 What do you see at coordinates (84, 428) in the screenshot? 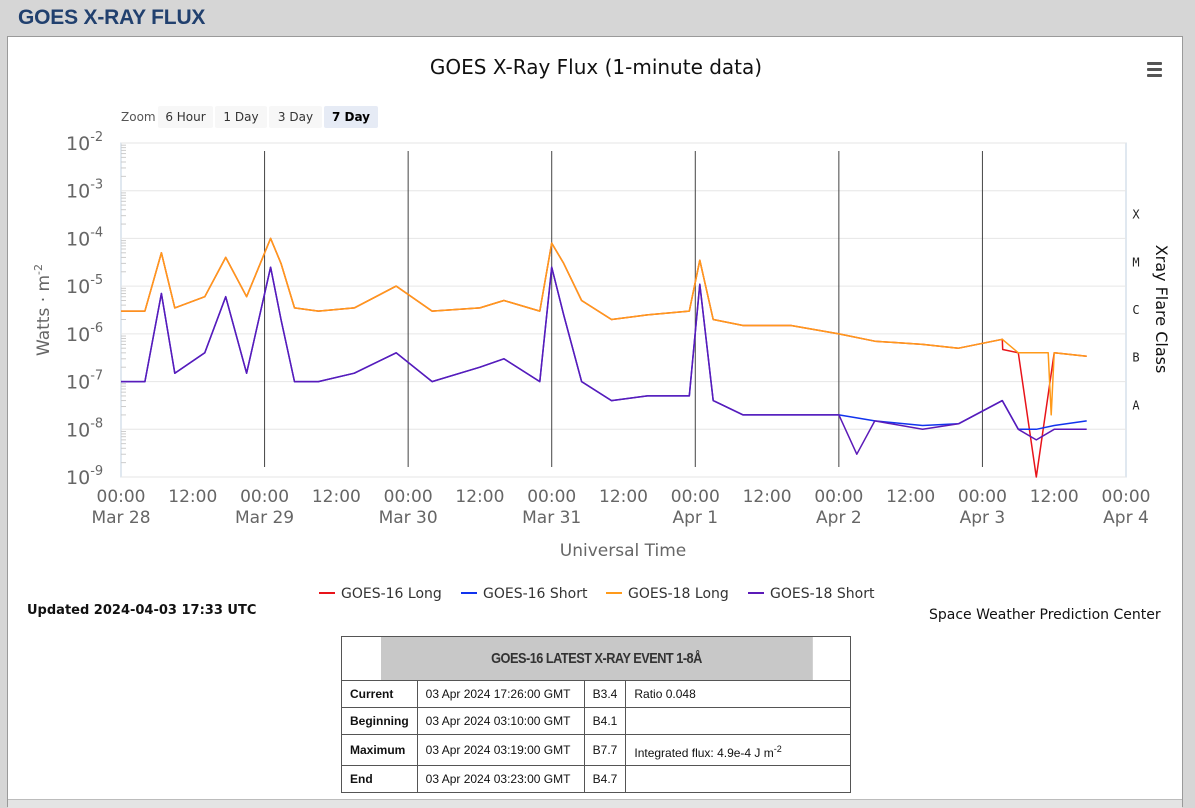
I see `y-tick-label: 10⁻⁸` at bounding box center [84, 428].